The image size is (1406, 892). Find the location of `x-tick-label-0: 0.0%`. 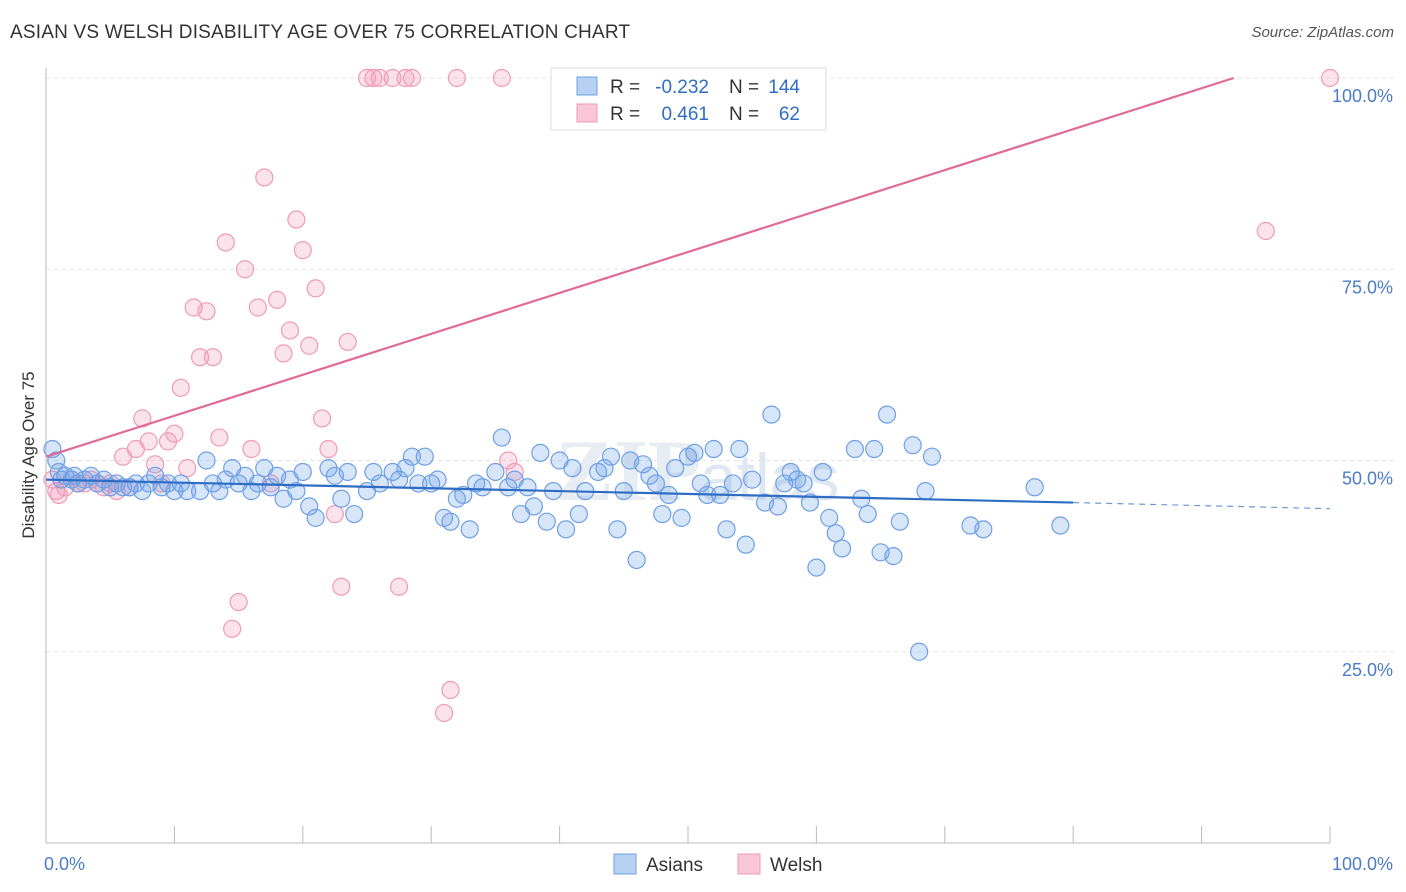

x-tick-label-0: 0.0% is located at coordinates (64, 864).